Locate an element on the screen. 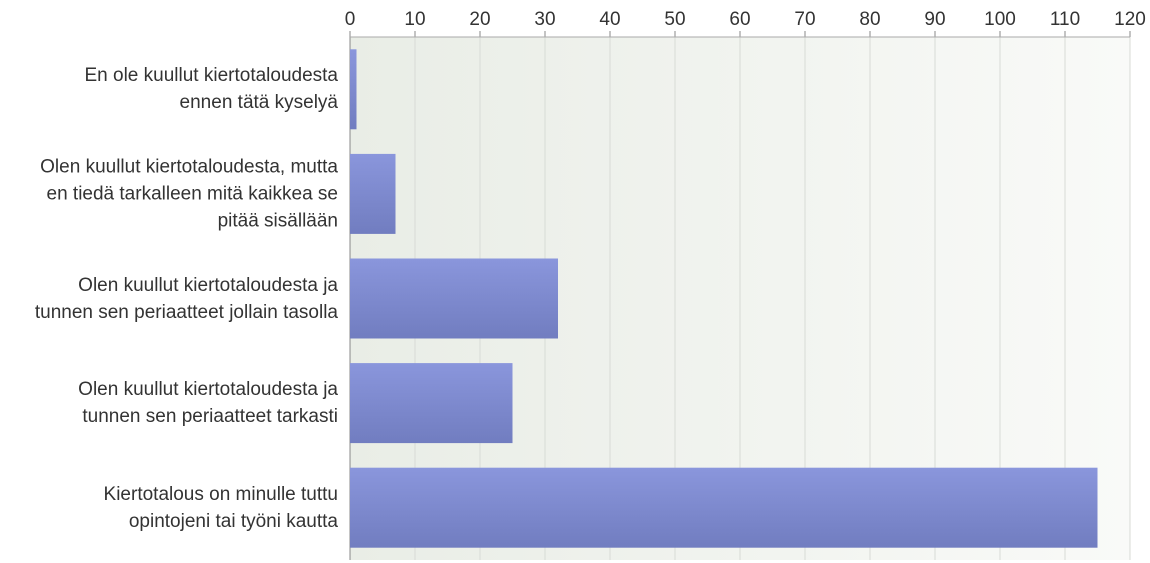 This screenshot has width=1150, height=563. x-tick-label: 40 is located at coordinates (609, 19).